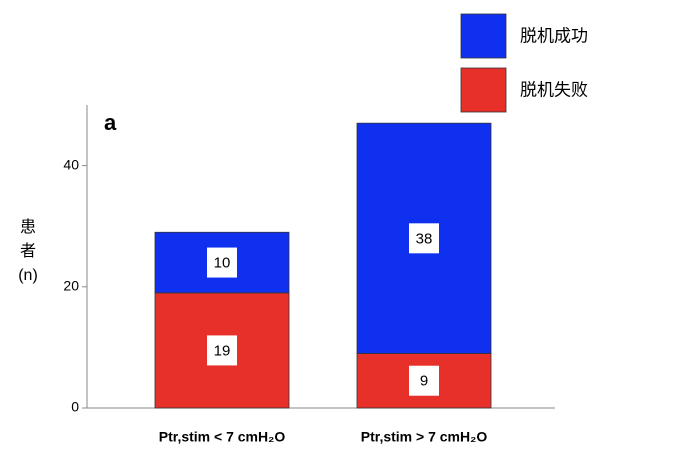 The image size is (675, 461). Describe the element at coordinates (28, 227) in the screenshot. I see `y-axis-label: 患` at that location.